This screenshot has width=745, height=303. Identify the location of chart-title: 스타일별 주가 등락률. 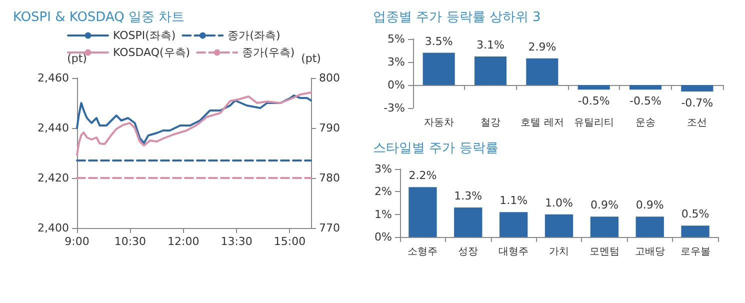
(435, 148).